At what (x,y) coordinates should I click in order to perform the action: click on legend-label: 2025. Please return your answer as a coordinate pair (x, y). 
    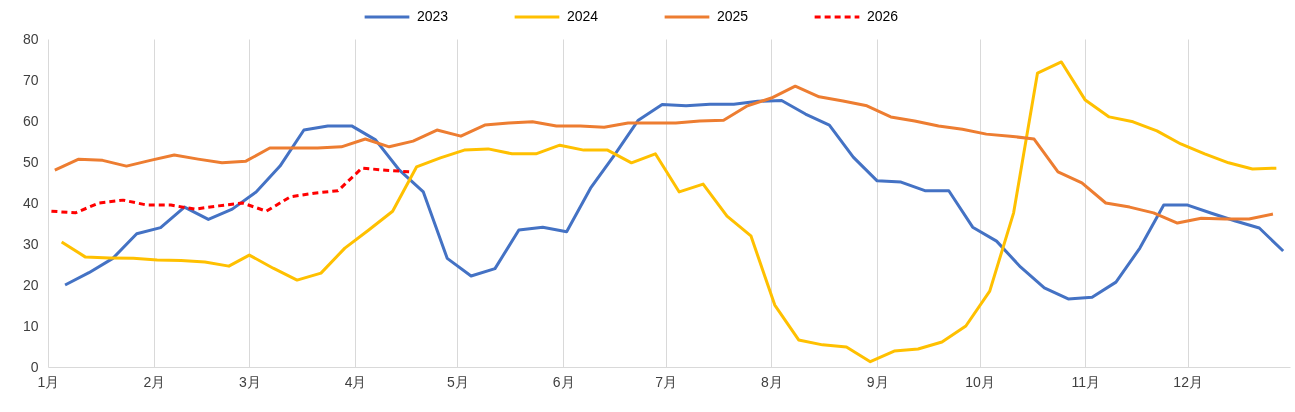
    Looking at the image, I should click on (733, 16).